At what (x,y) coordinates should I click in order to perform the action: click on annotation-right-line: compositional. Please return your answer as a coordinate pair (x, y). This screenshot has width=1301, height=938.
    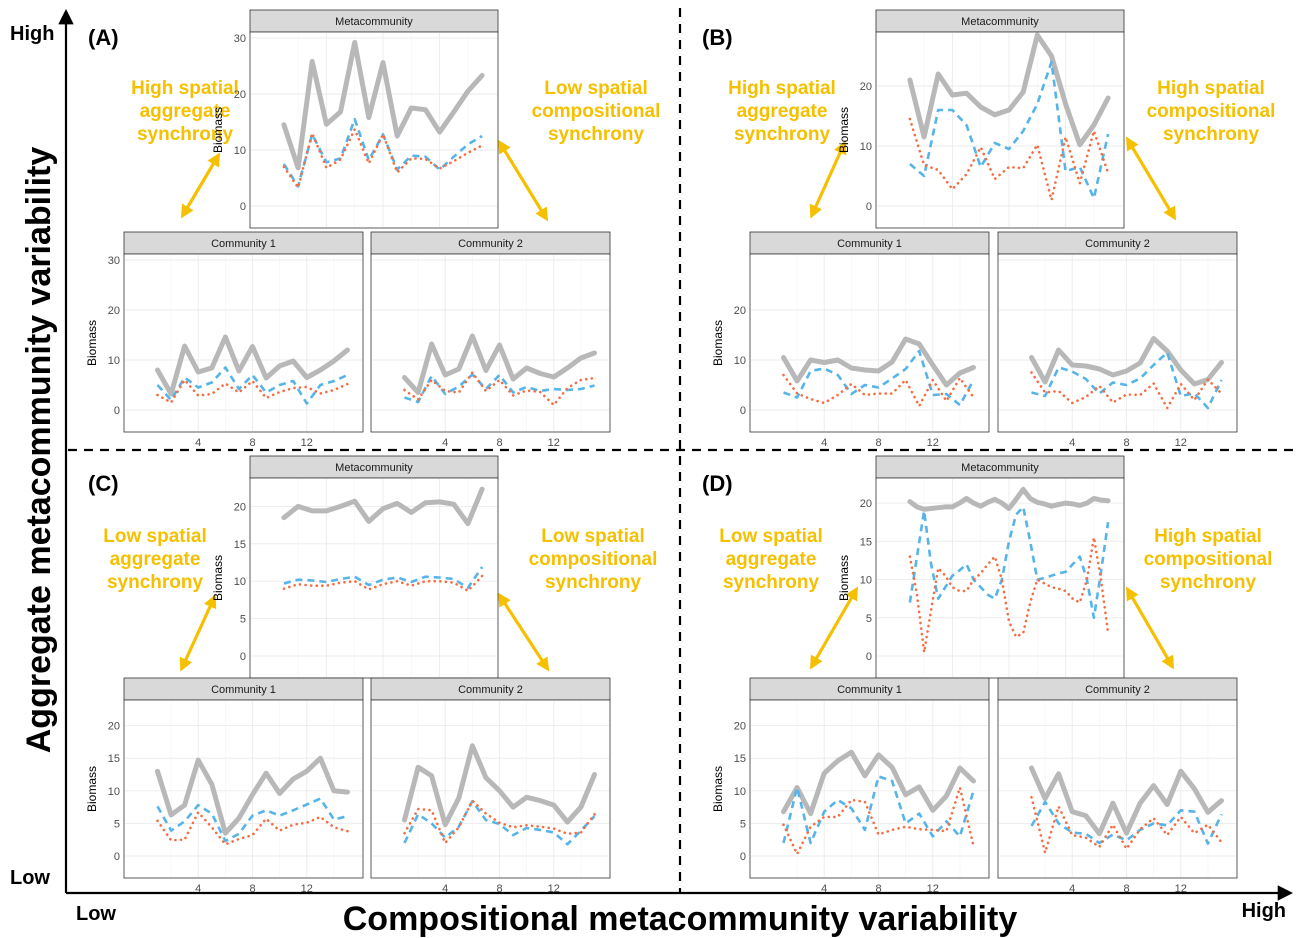
    Looking at the image, I should click on (1208, 559).